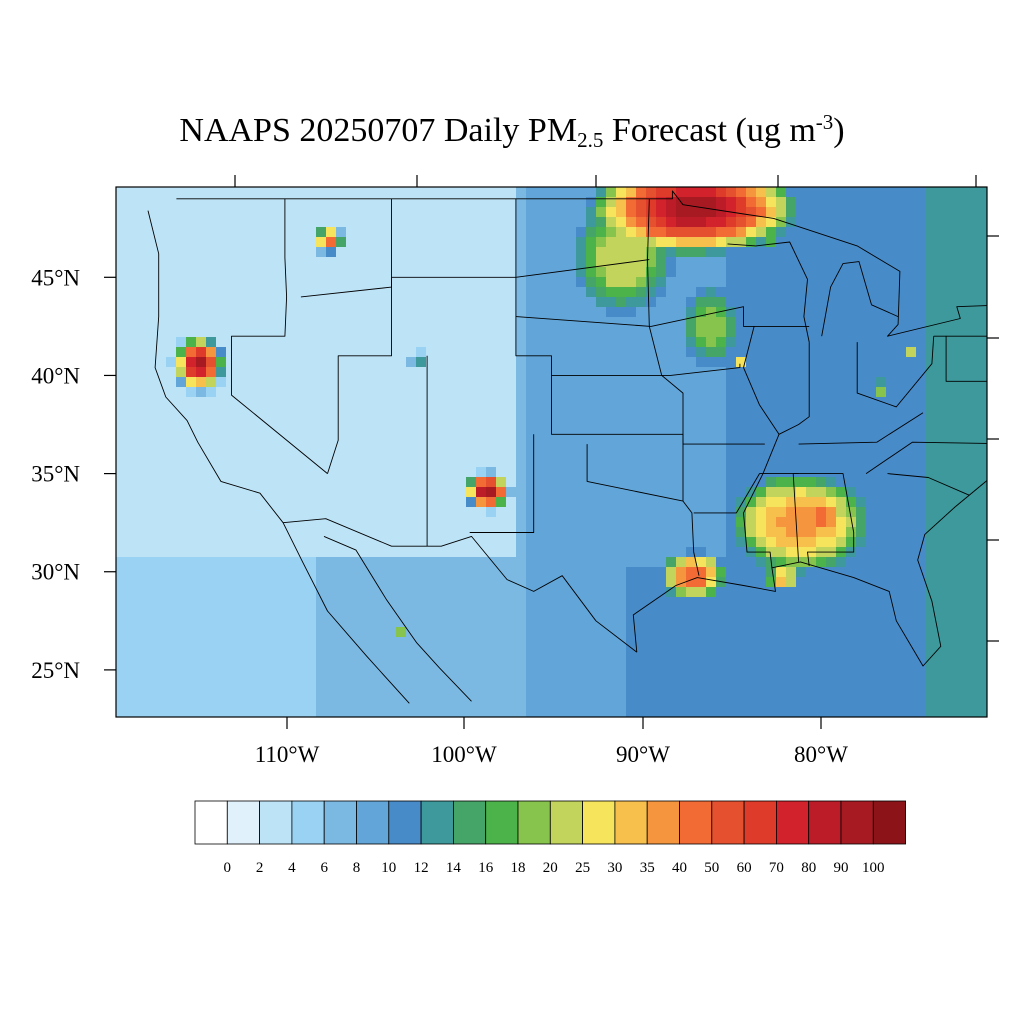 The image size is (1024, 1024). Describe the element at coordinates (825, 822) in the screenshot. I see `colorbar-swatch` at that location.